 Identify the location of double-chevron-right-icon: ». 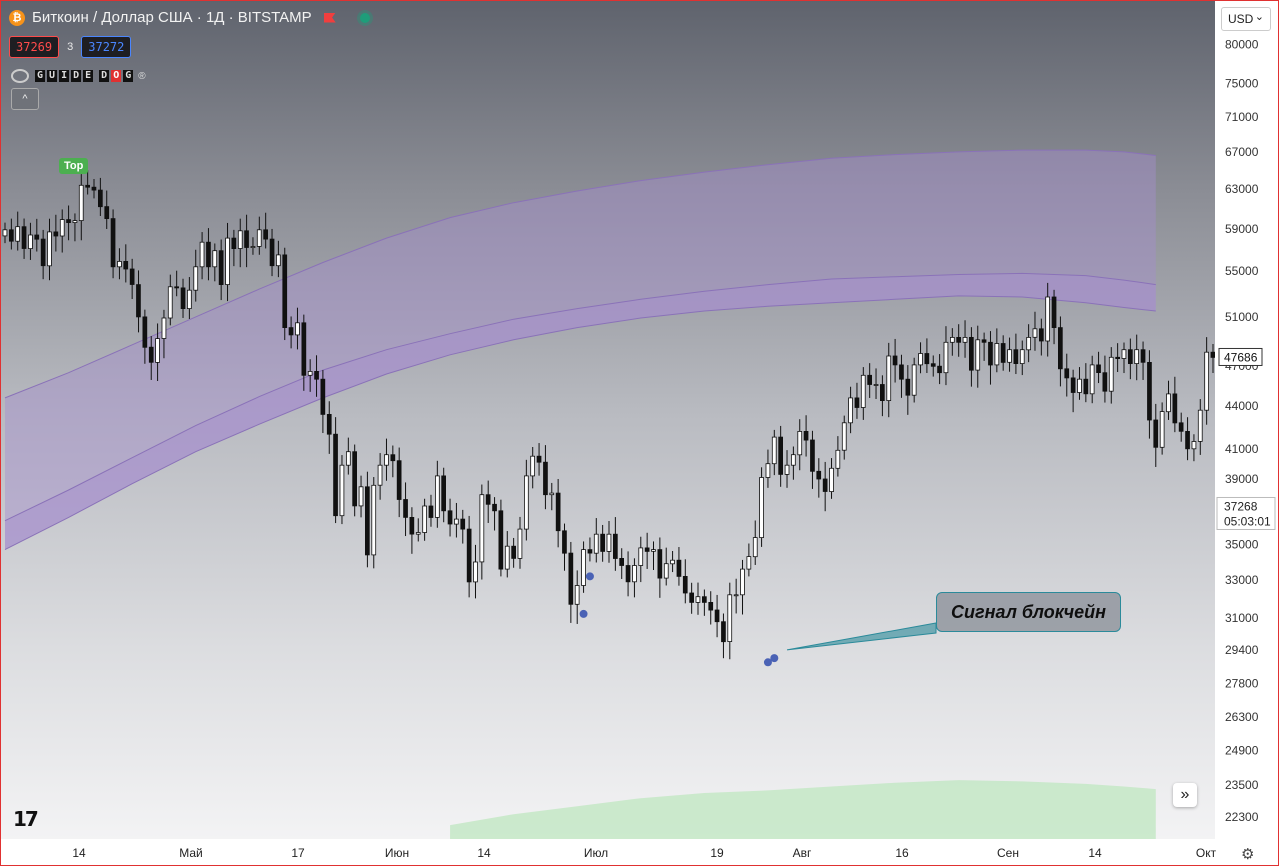
(1185, 795).